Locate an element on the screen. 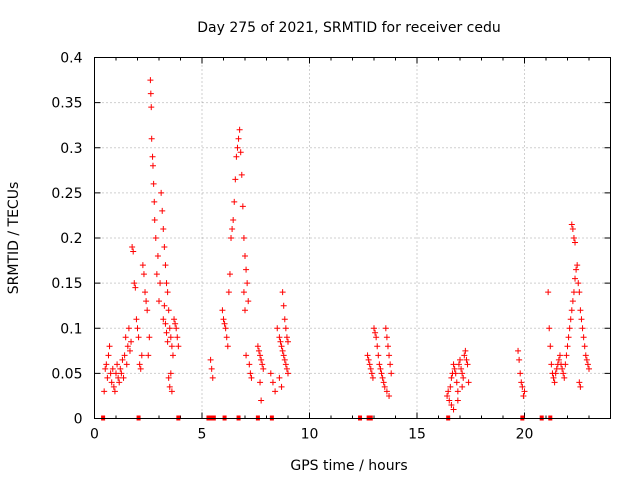 This screenshot has width=640, height=480. x-tick-label: 0 is located at coordinates (94, 435).